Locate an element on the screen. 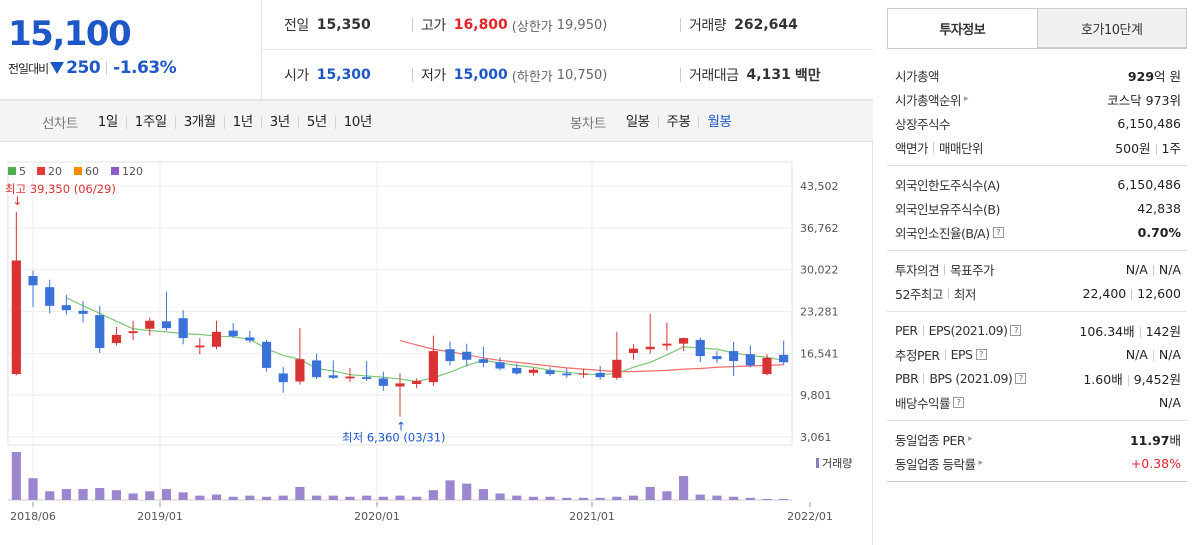 The height and width of the screenshot is (545, 1193). open-value: 15,300 is located at coordinates (343, 75).